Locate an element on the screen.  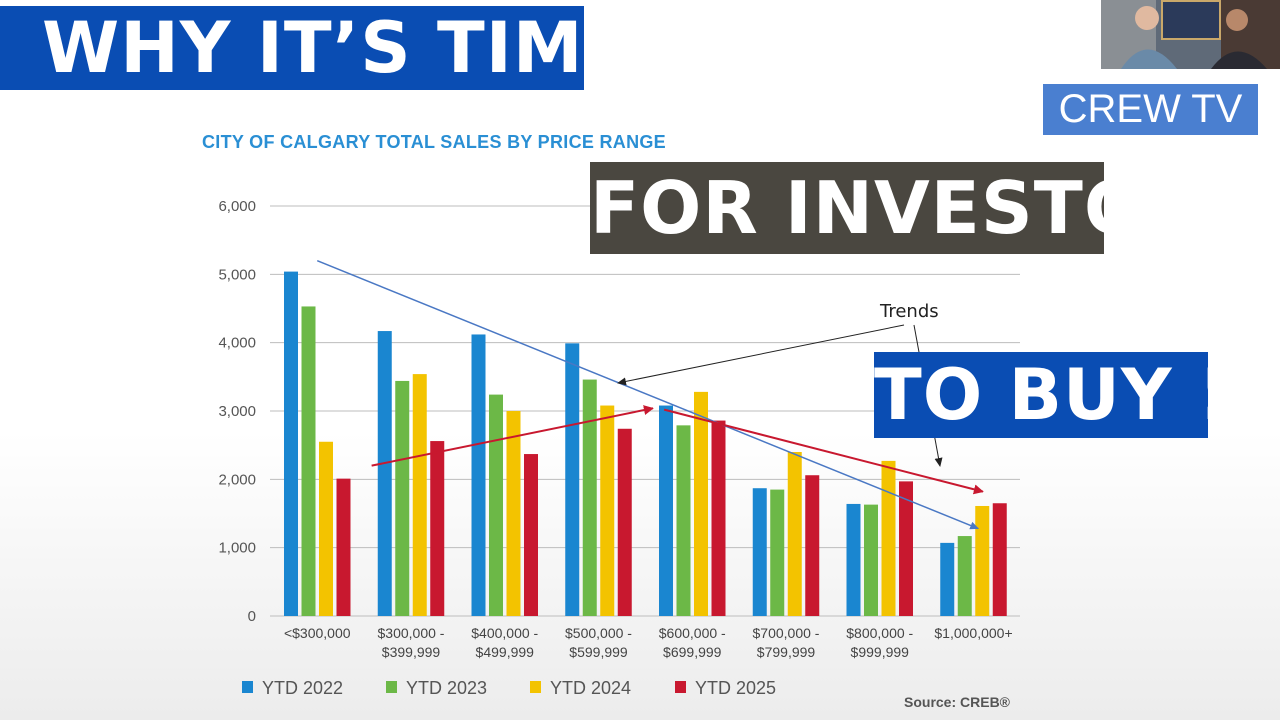
x-tick-label: $799,999 is located at coordinates (786, 652).